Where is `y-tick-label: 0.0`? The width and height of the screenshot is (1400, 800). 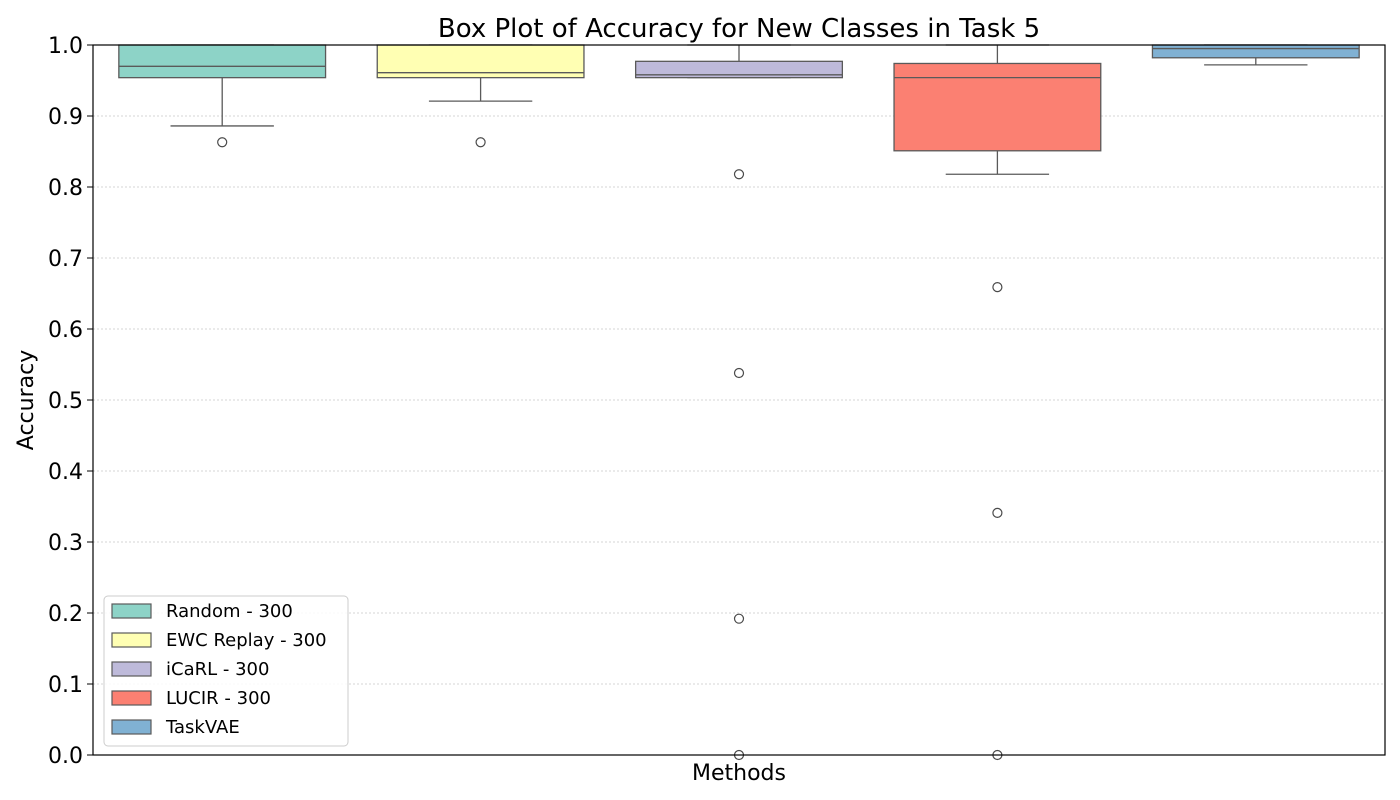 y-tick-label: 0.0 is located at coordinates (65, 756).